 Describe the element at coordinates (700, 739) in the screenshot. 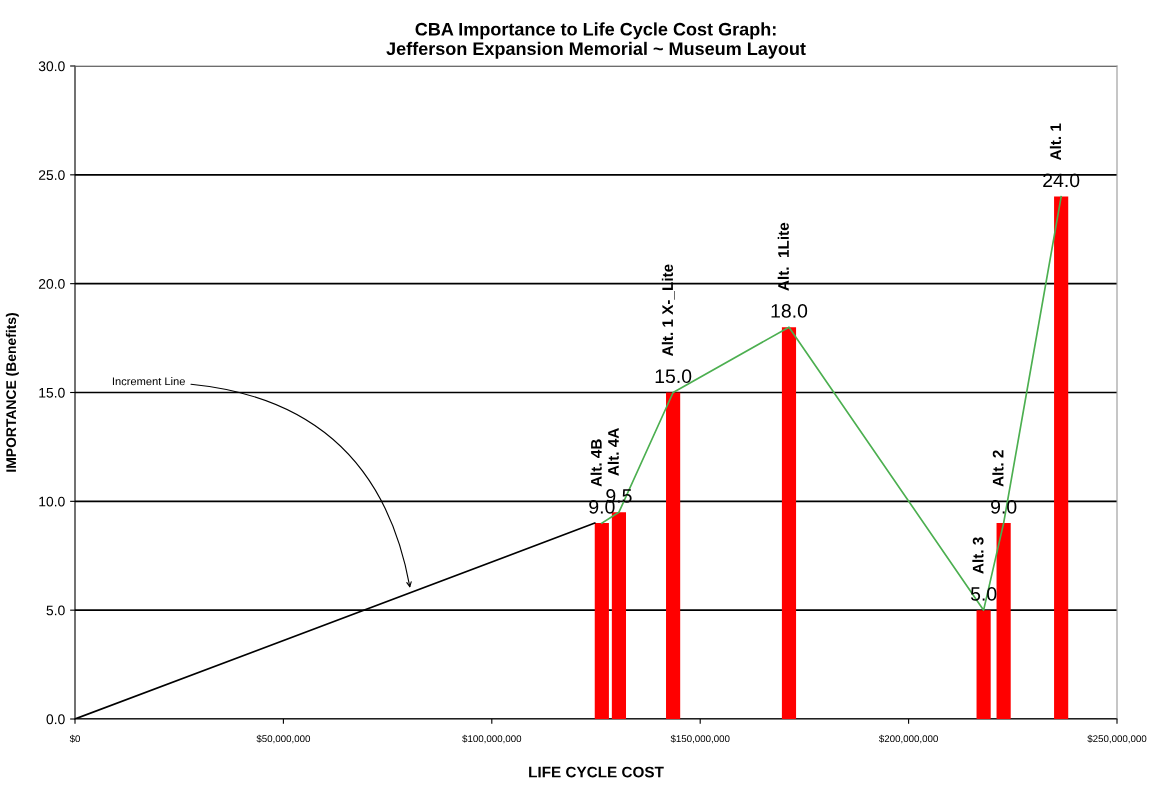

I see `x-tick-label: $150,000,000` at that location.